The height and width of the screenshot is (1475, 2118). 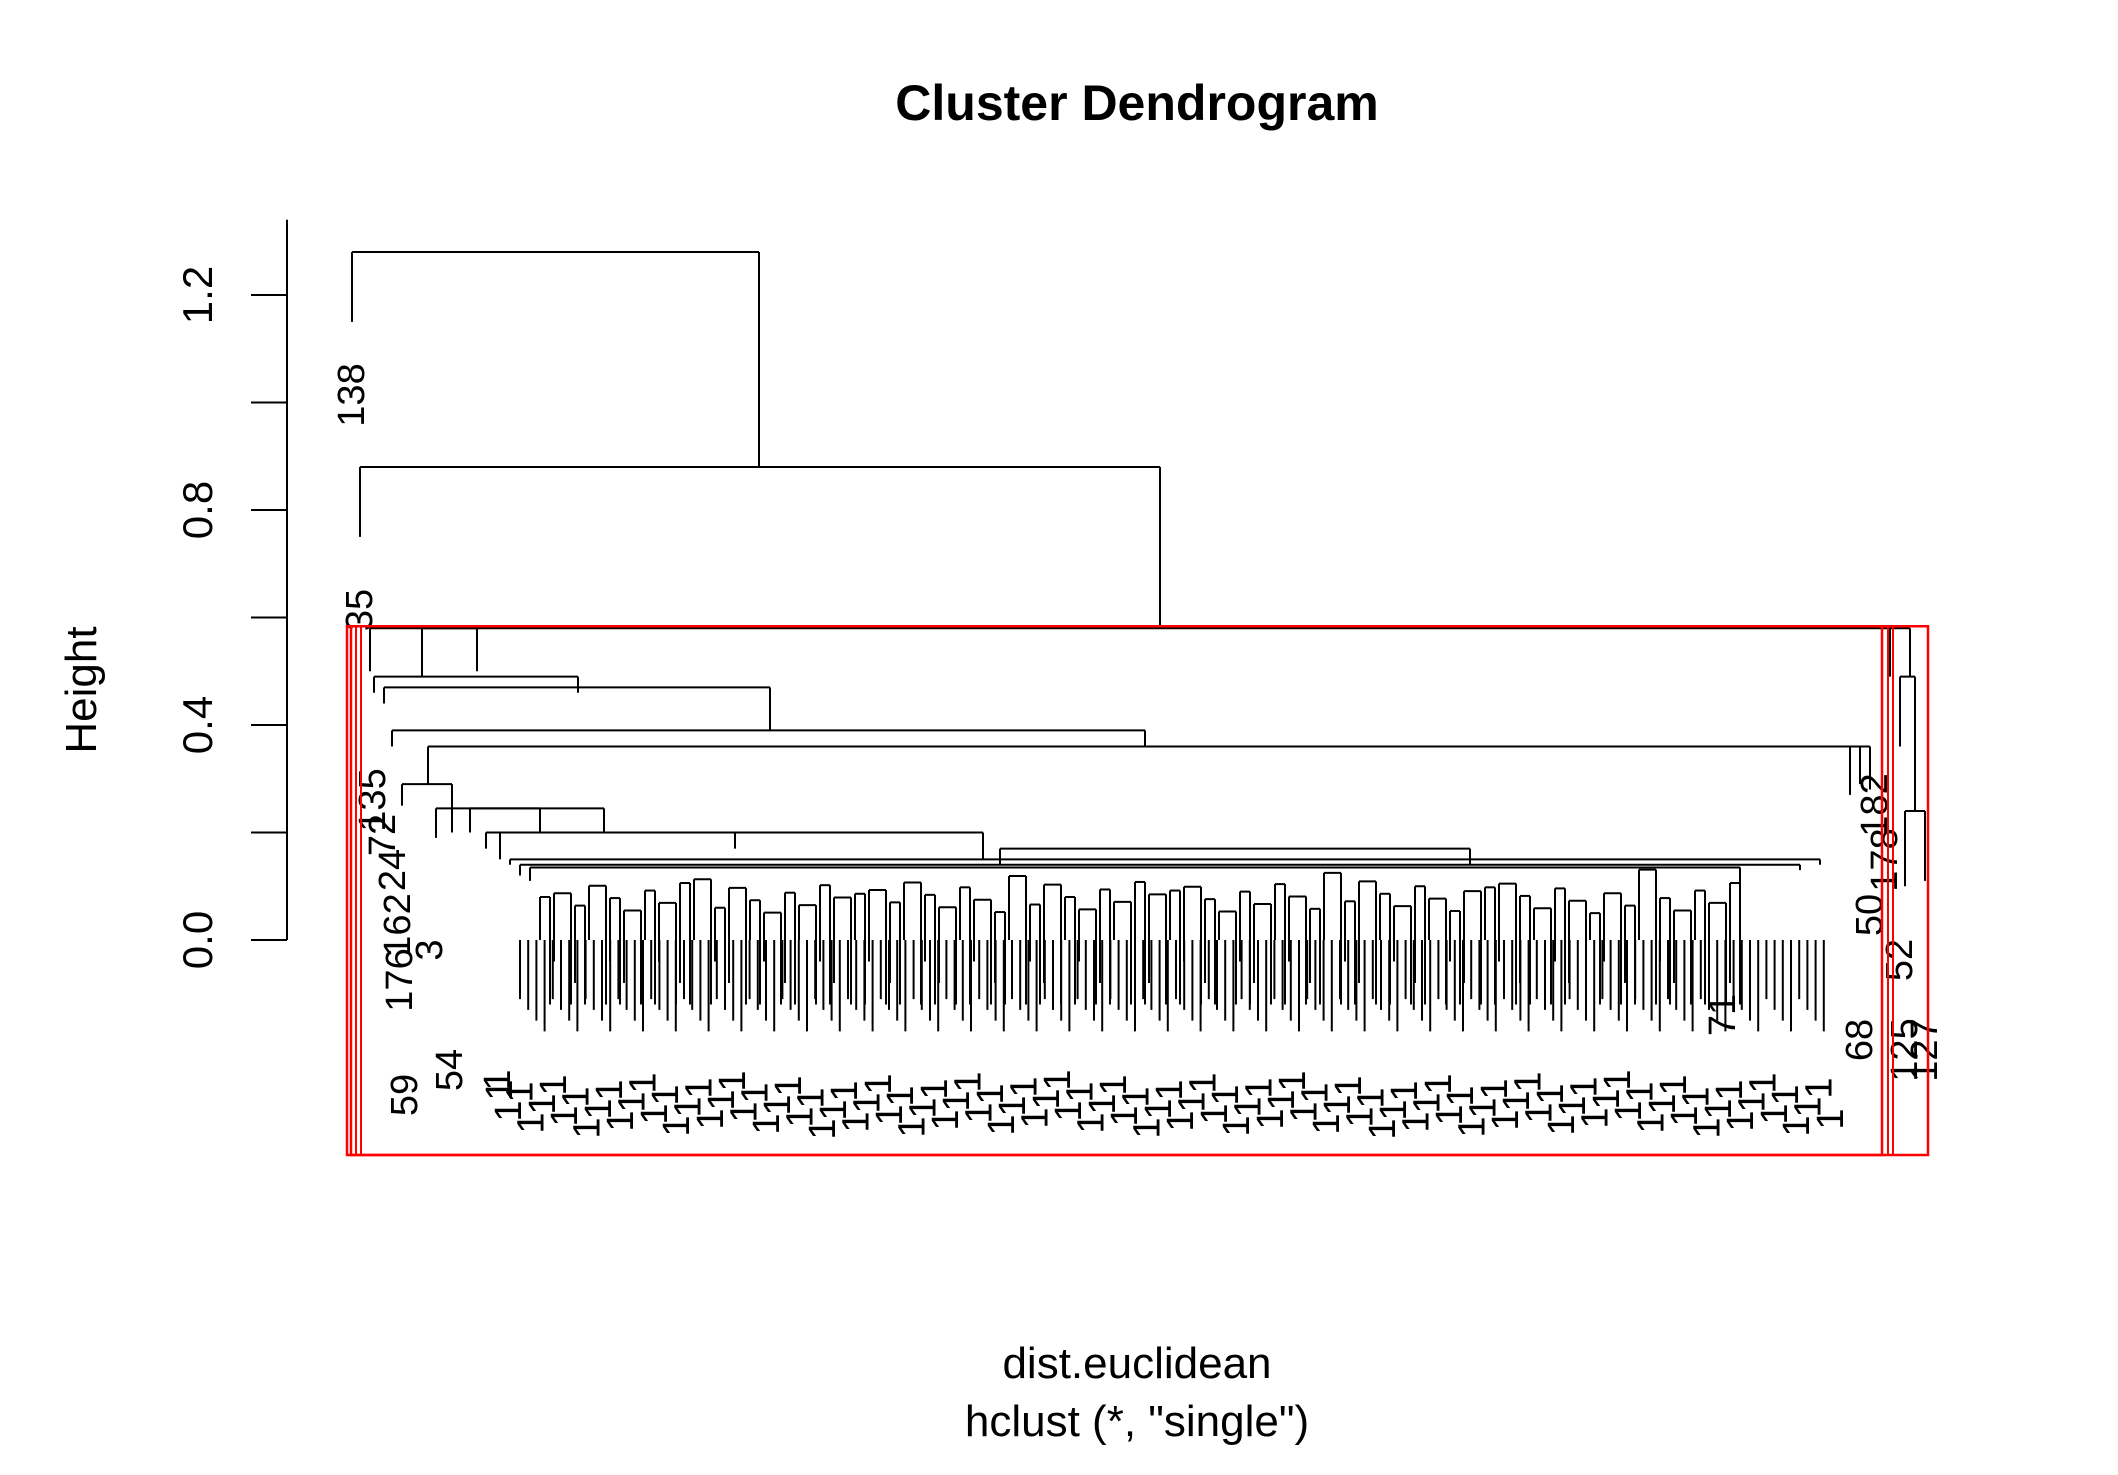 What do you see at coordinates (1925, 1049) in the screenshot?
I see `leaf-label: 127` at bounding box center [1925, 1049].